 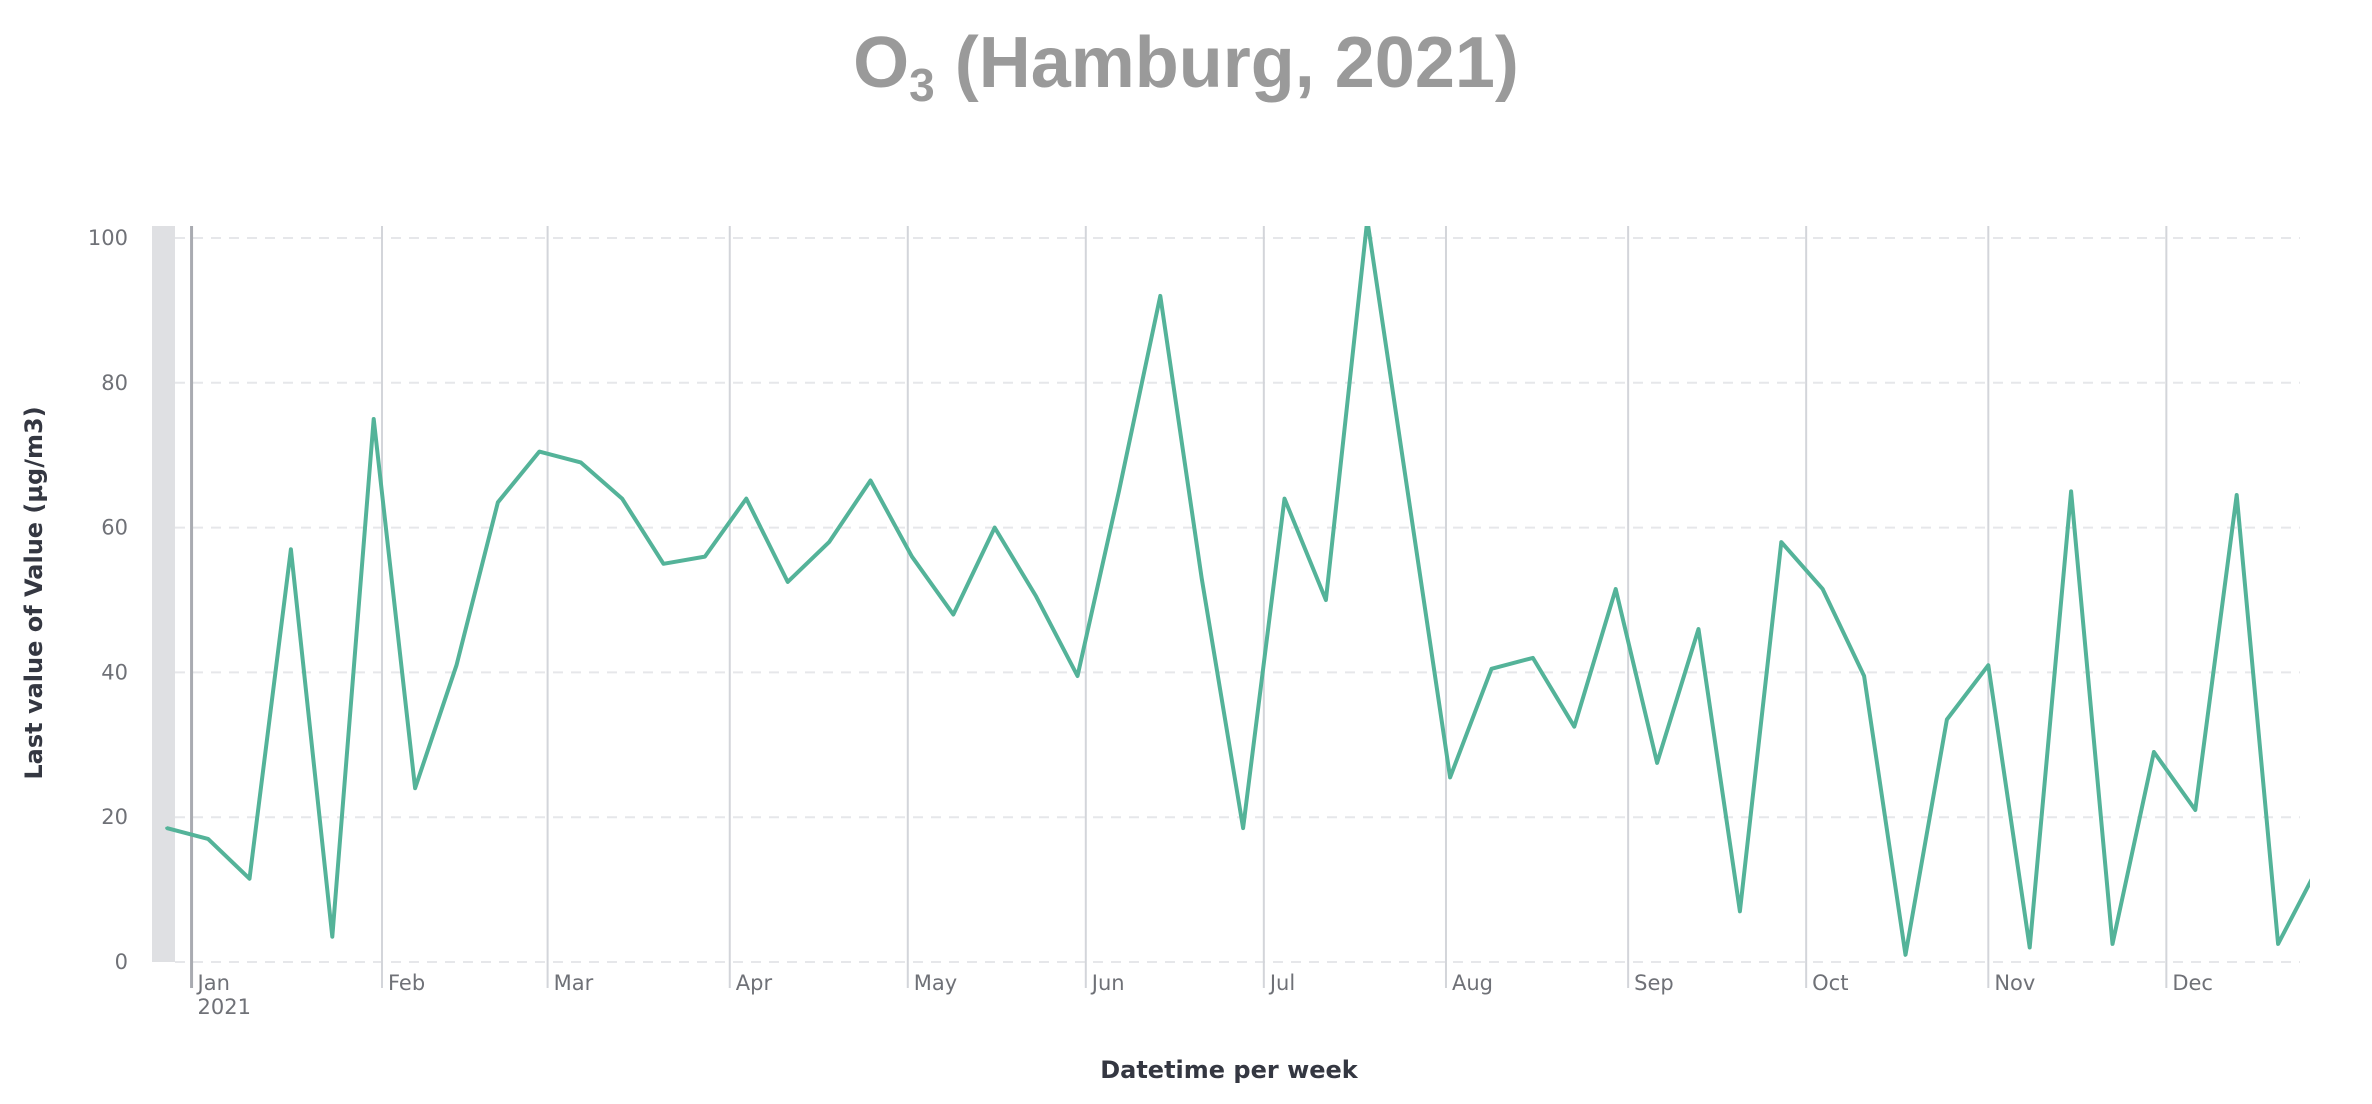 What do you see at coordinates (754, 983) in the screenshot?
I see `x-tick-label-apr: Apr` at bounding box center [754, 983].